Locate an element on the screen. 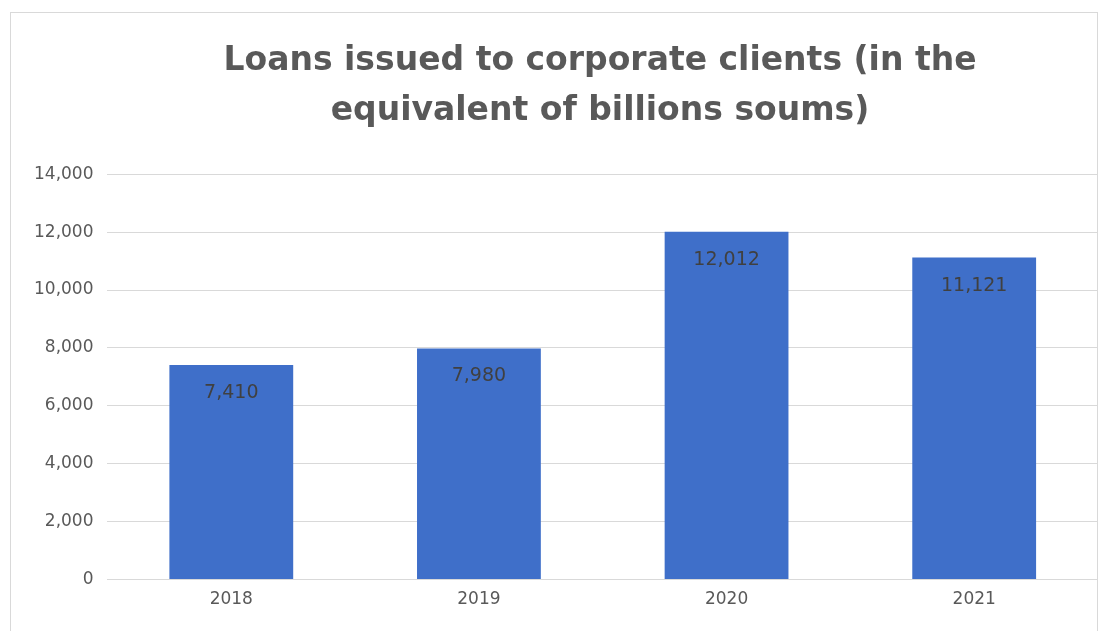 This screenshot has height=632, width=1098. x-tick-label: 2018 is located at coordinates (231, 598).